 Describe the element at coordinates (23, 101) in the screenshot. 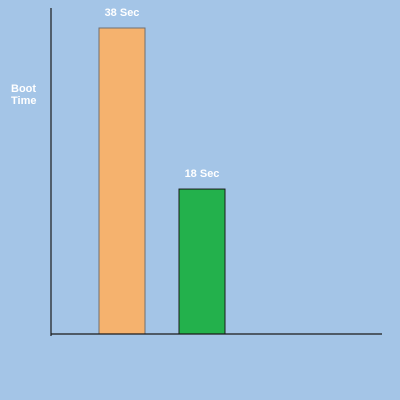

I see `y-axis-label-line-2: Time` at that location.